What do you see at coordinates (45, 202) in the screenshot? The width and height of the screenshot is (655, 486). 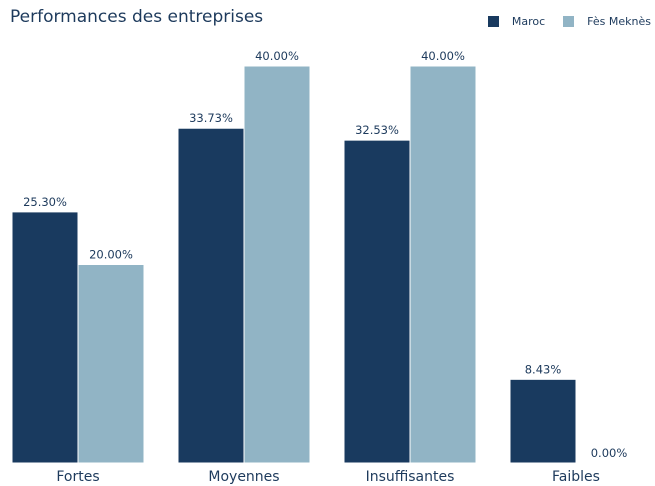 I see `bar-value-label: 25.30%` at bounding box center [45, 202].